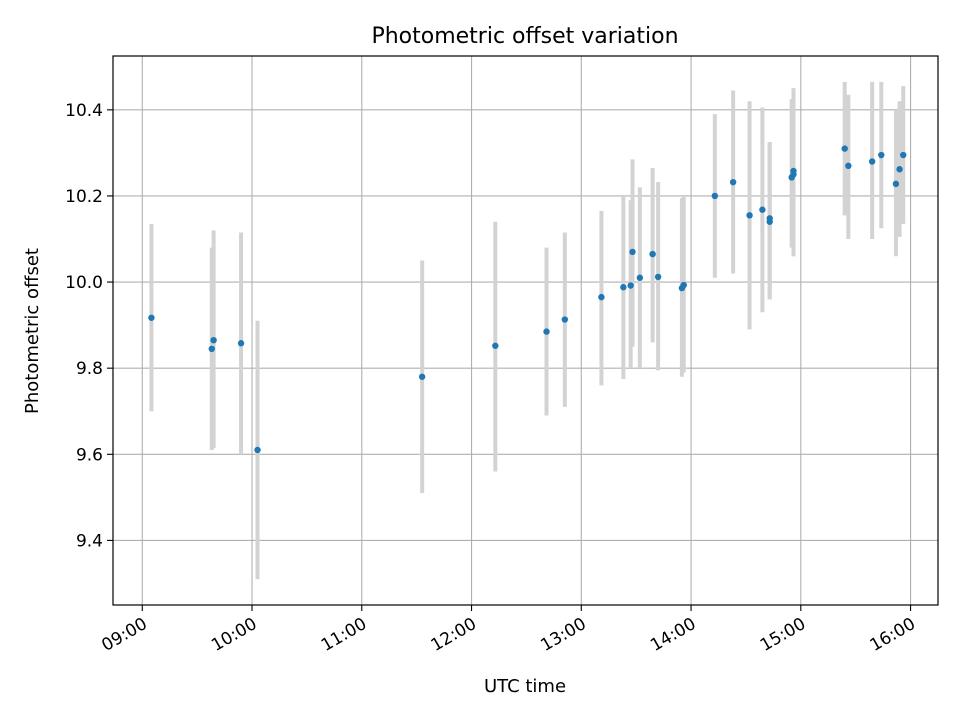  Describe the element at coordinates (525, 686) in the screenshot. I see `x-axis-label: UTC time` at that location.